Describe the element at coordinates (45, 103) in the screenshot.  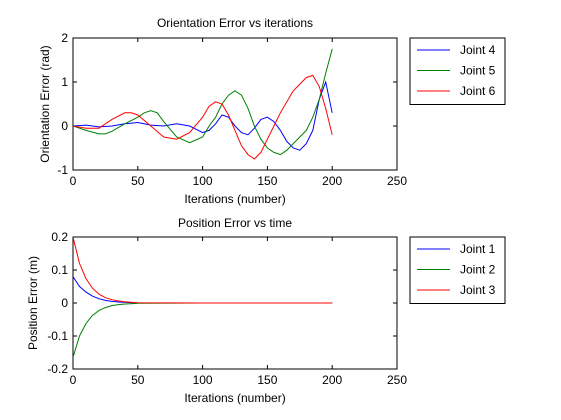
I see `y-axis-label: Orientation Error (rad)` at that location.